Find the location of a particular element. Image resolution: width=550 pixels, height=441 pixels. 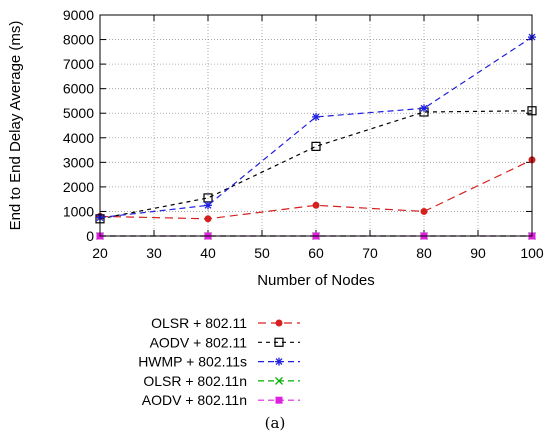

legend-entry: HWMP + 802.11s is located at coordinates (219, 362).